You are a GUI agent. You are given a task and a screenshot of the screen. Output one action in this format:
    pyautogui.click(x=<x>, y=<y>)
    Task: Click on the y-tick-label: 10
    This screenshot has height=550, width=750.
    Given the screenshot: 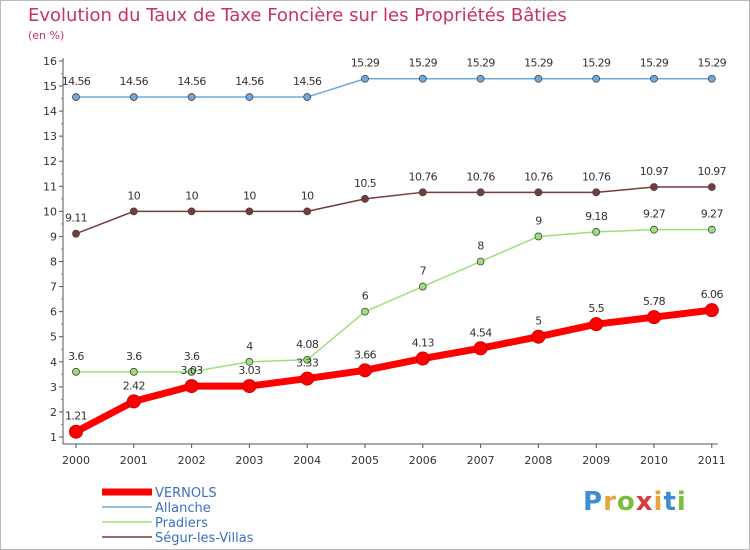 What is the action you would take?
    pyautogui.click(x=50, y=211)
    